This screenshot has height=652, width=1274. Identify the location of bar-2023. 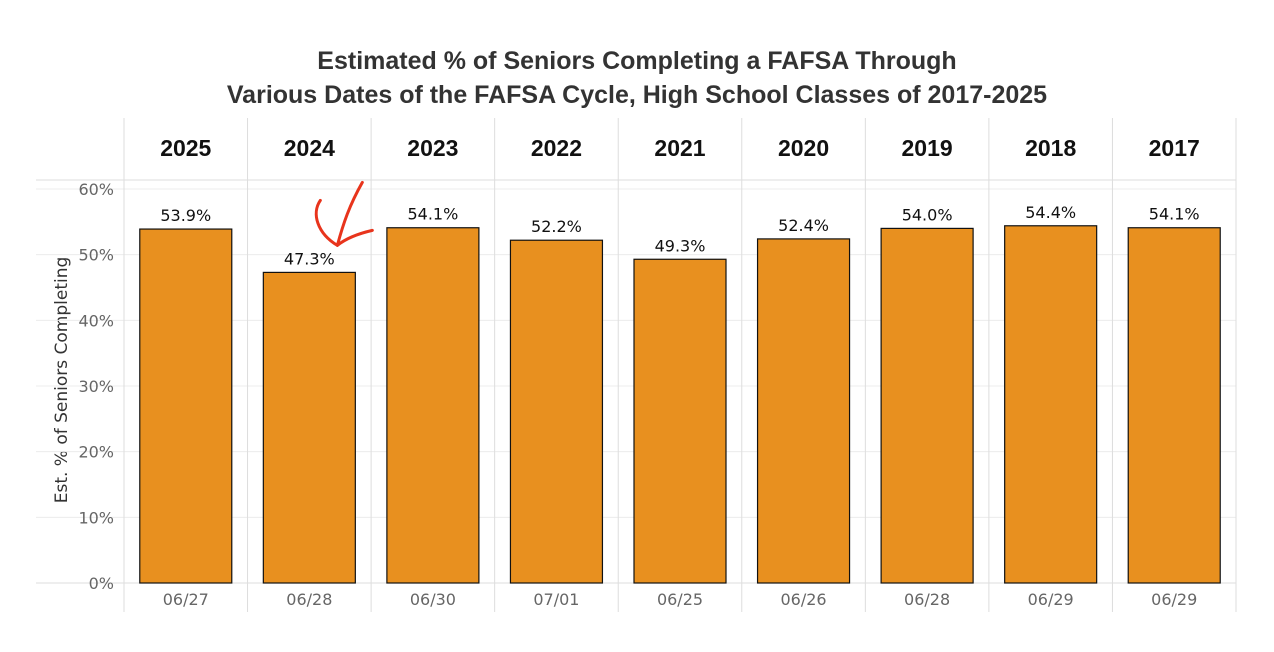
(433, 405).